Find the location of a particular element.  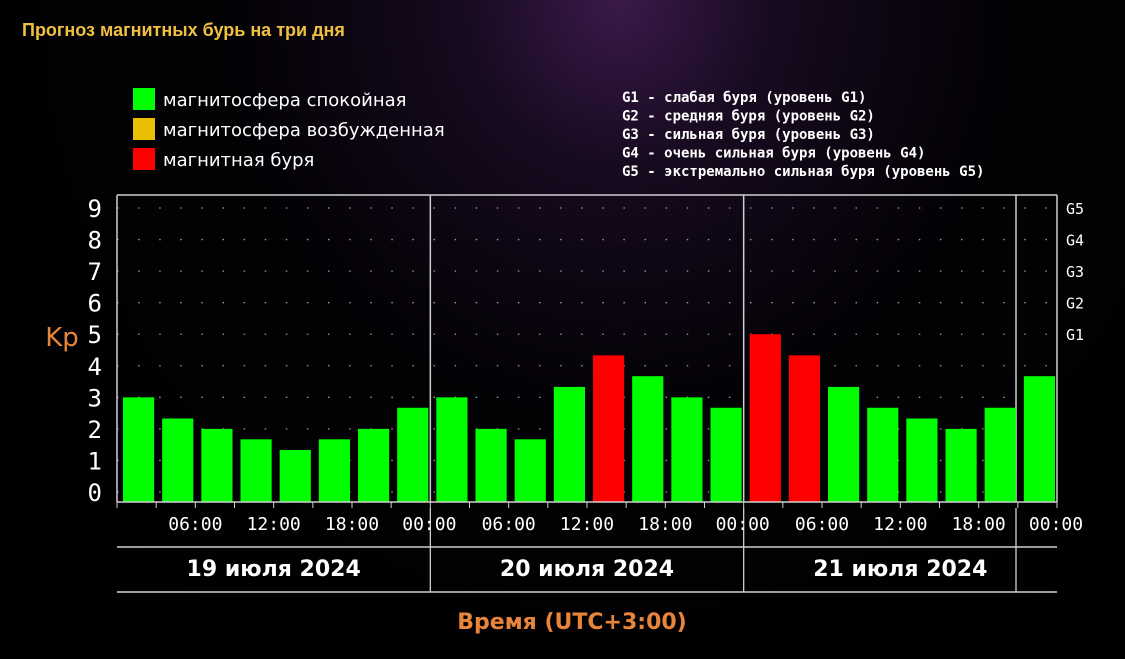

y-tick-label: 2 is located at coordinates (95, 430).